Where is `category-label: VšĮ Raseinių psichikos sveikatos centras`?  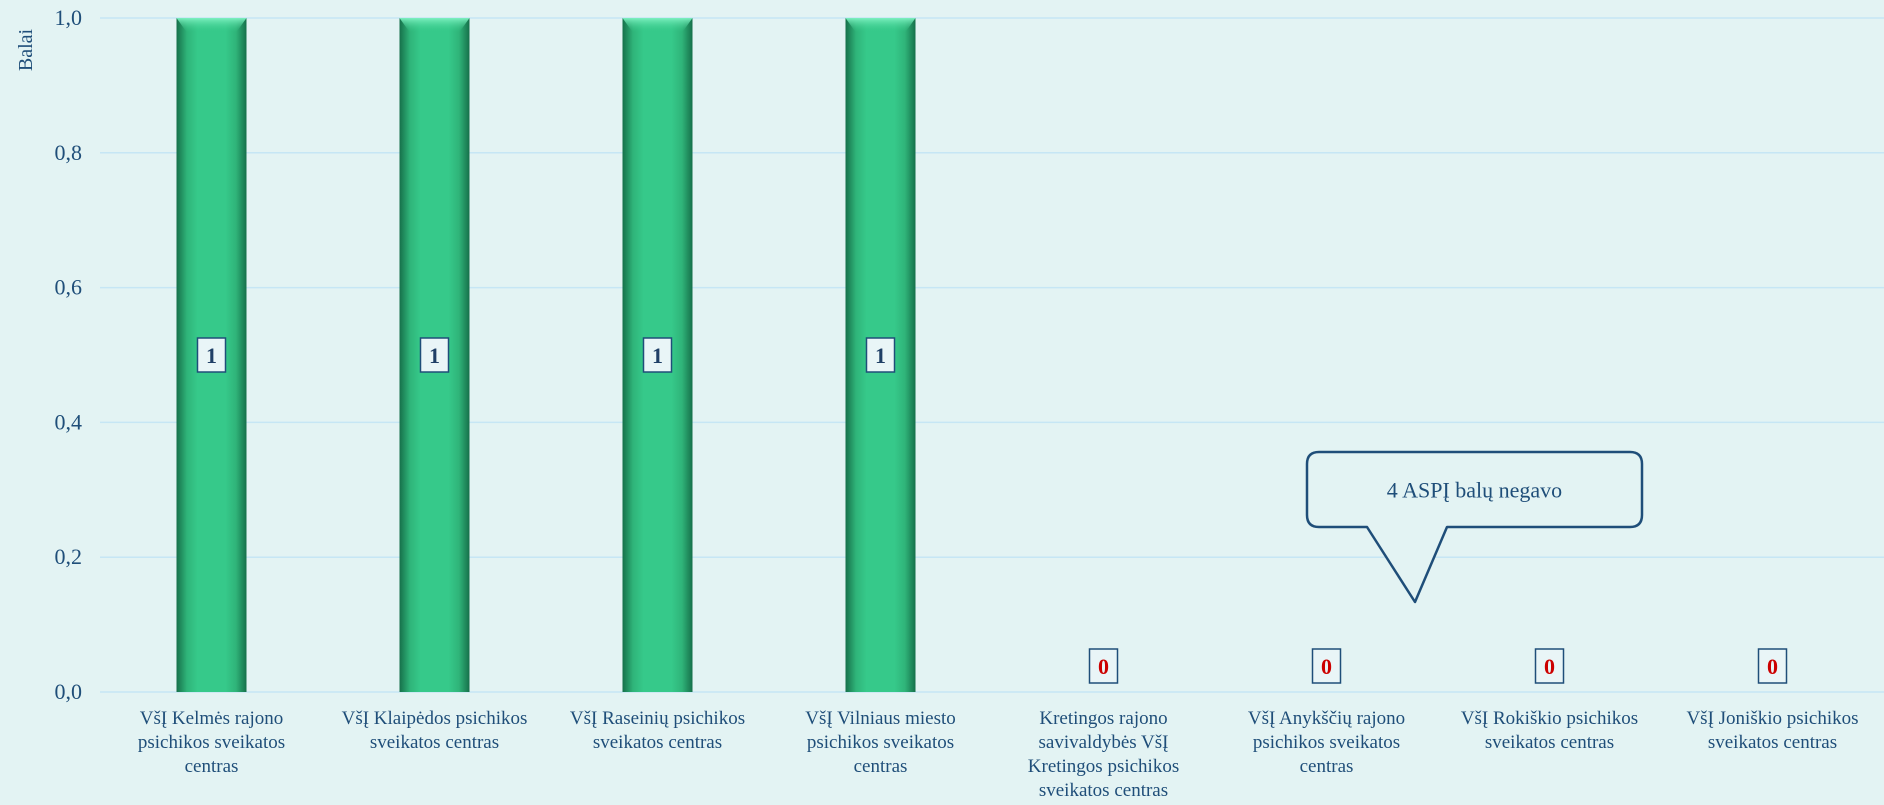
category-label: VšĮ Raseinių psichikos sveikatos centras is located at coordinates (657, 730).